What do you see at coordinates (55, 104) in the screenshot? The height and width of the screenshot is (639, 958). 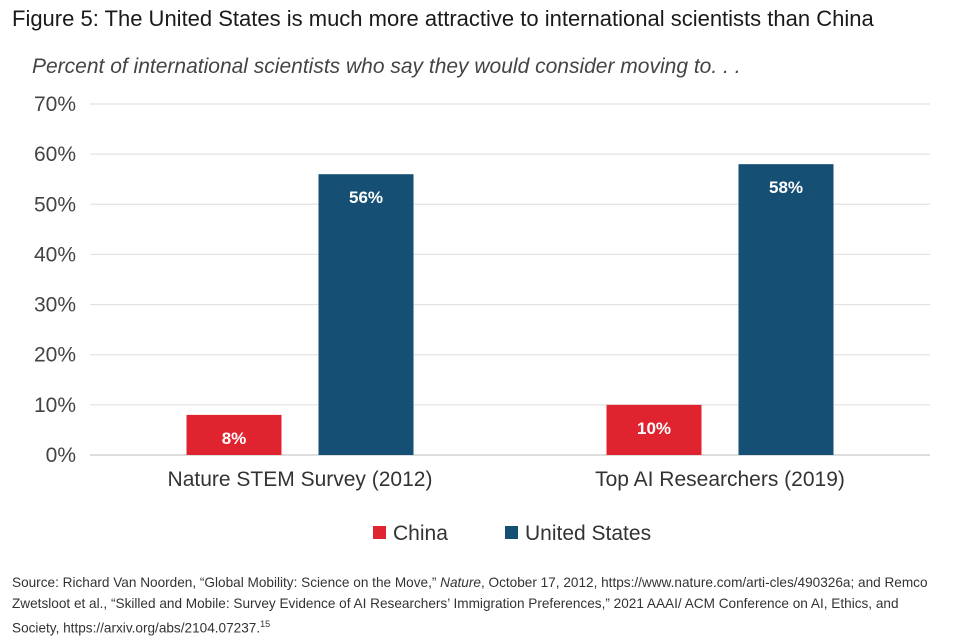 I see `y-tick-label-70: 70%` at bounding box center [55, 104].